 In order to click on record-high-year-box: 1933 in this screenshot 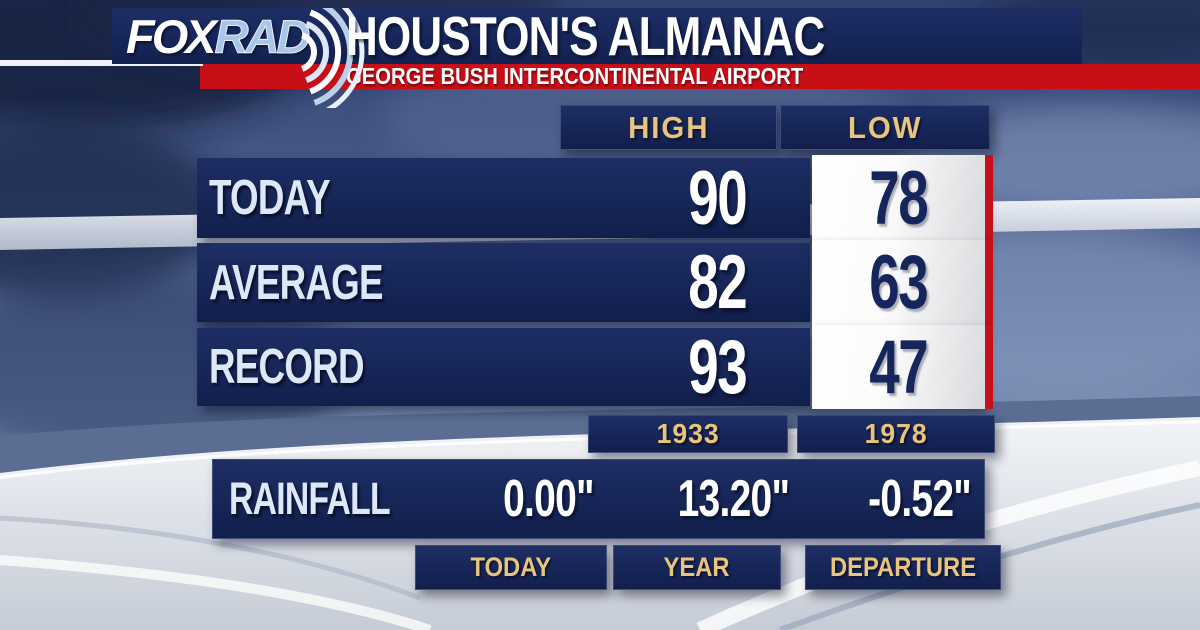, I will do `click(688, 434)`.